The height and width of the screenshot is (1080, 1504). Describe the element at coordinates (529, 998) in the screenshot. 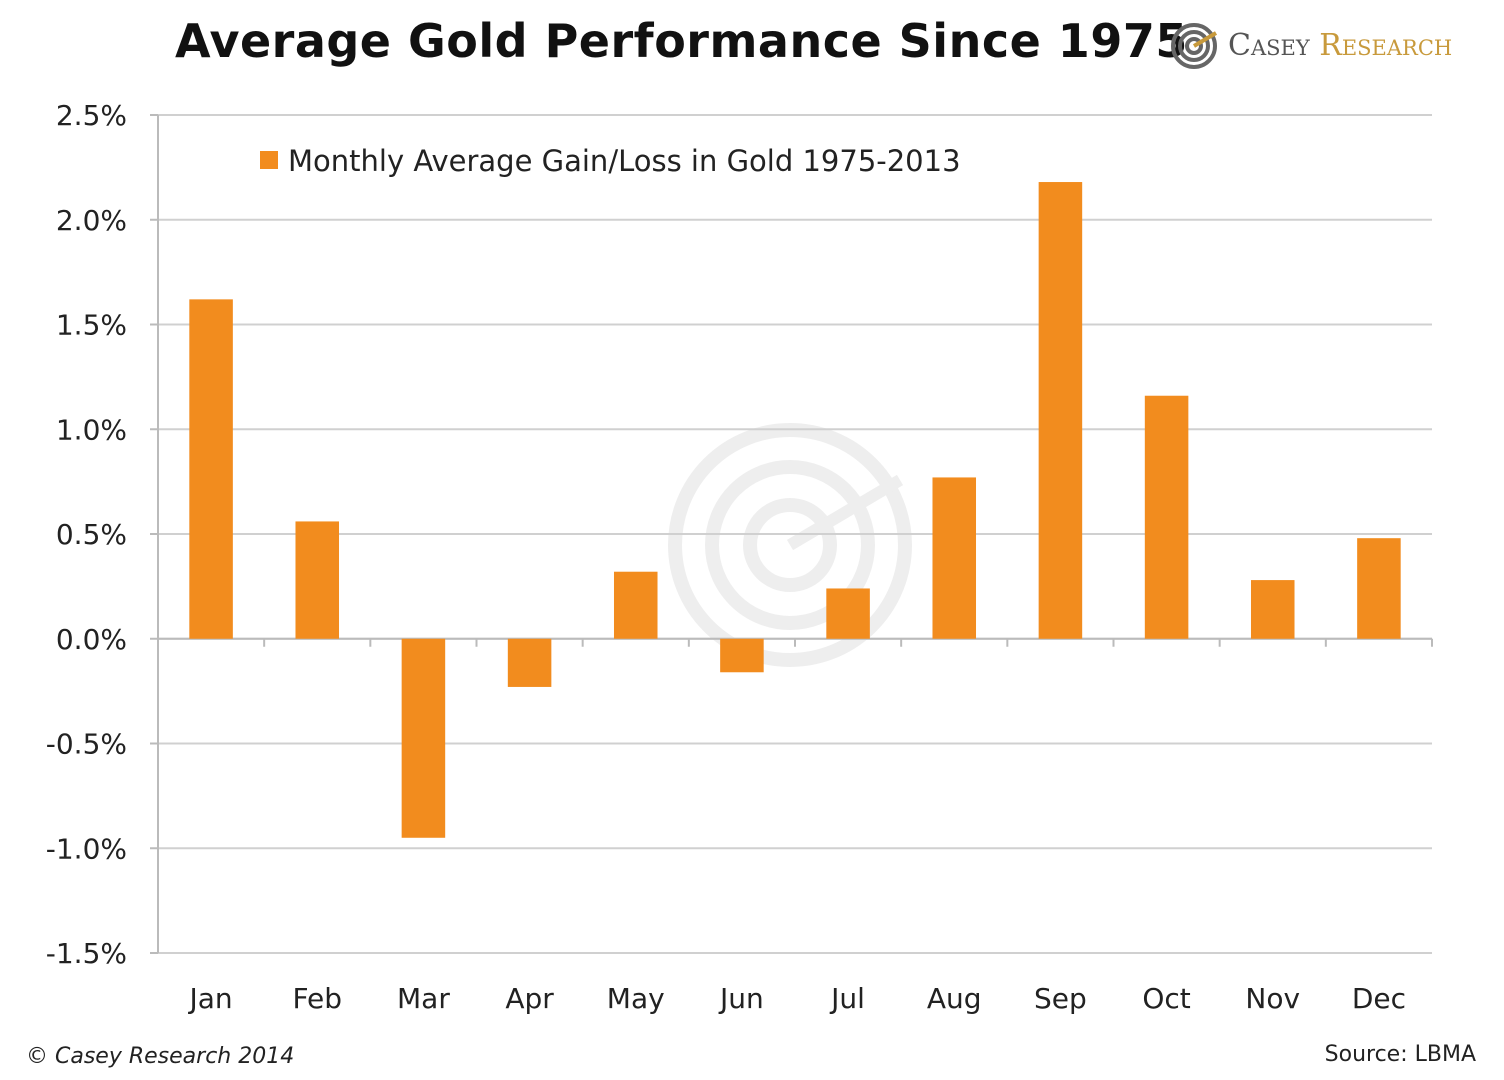

I see `x-tick-label: Apr` at that location.